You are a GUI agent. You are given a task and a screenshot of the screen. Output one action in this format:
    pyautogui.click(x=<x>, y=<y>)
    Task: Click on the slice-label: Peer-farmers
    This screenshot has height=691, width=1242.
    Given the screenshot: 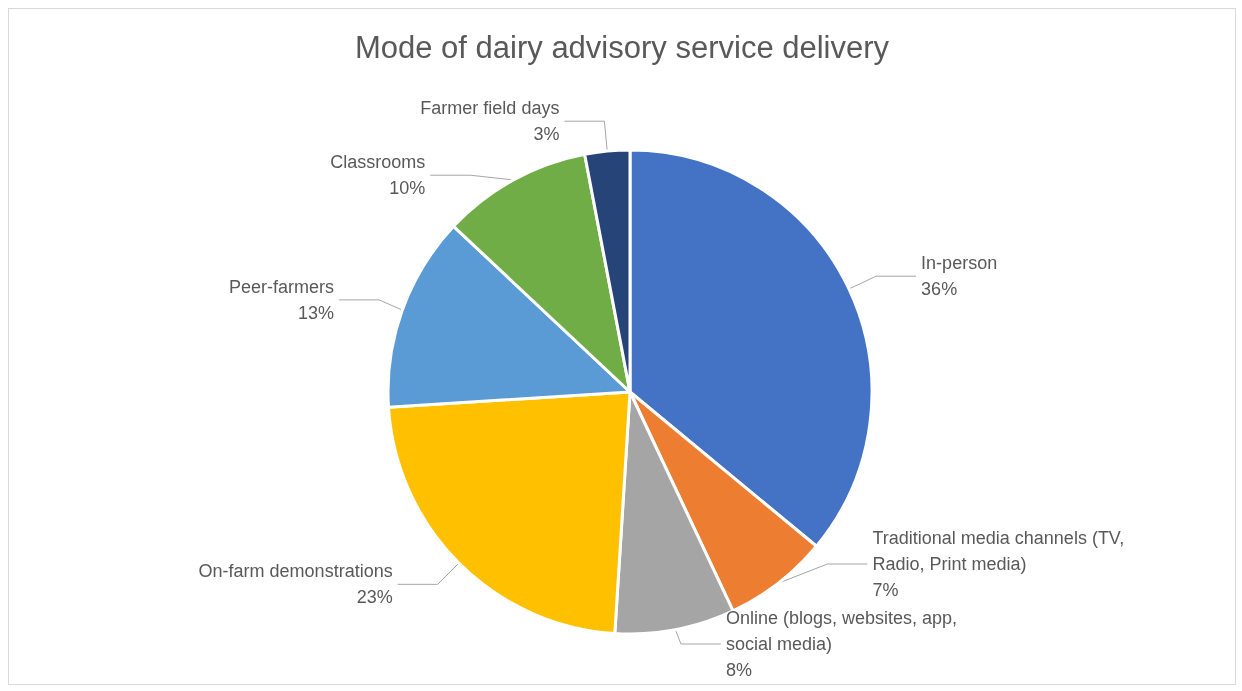 What is the action you would take?
    pyautogui.click(x=281, y=286)
    